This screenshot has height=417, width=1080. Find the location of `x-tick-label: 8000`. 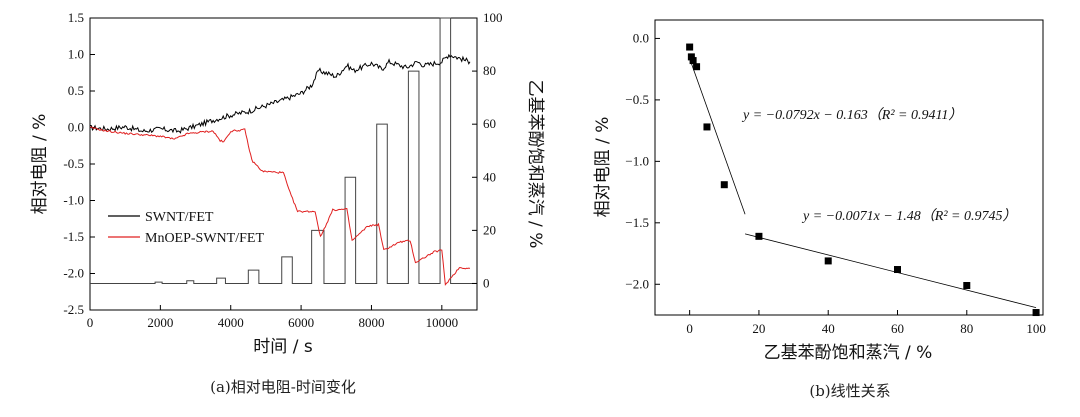

x-tick-label: 8000 is located at coordinates (371, 322).